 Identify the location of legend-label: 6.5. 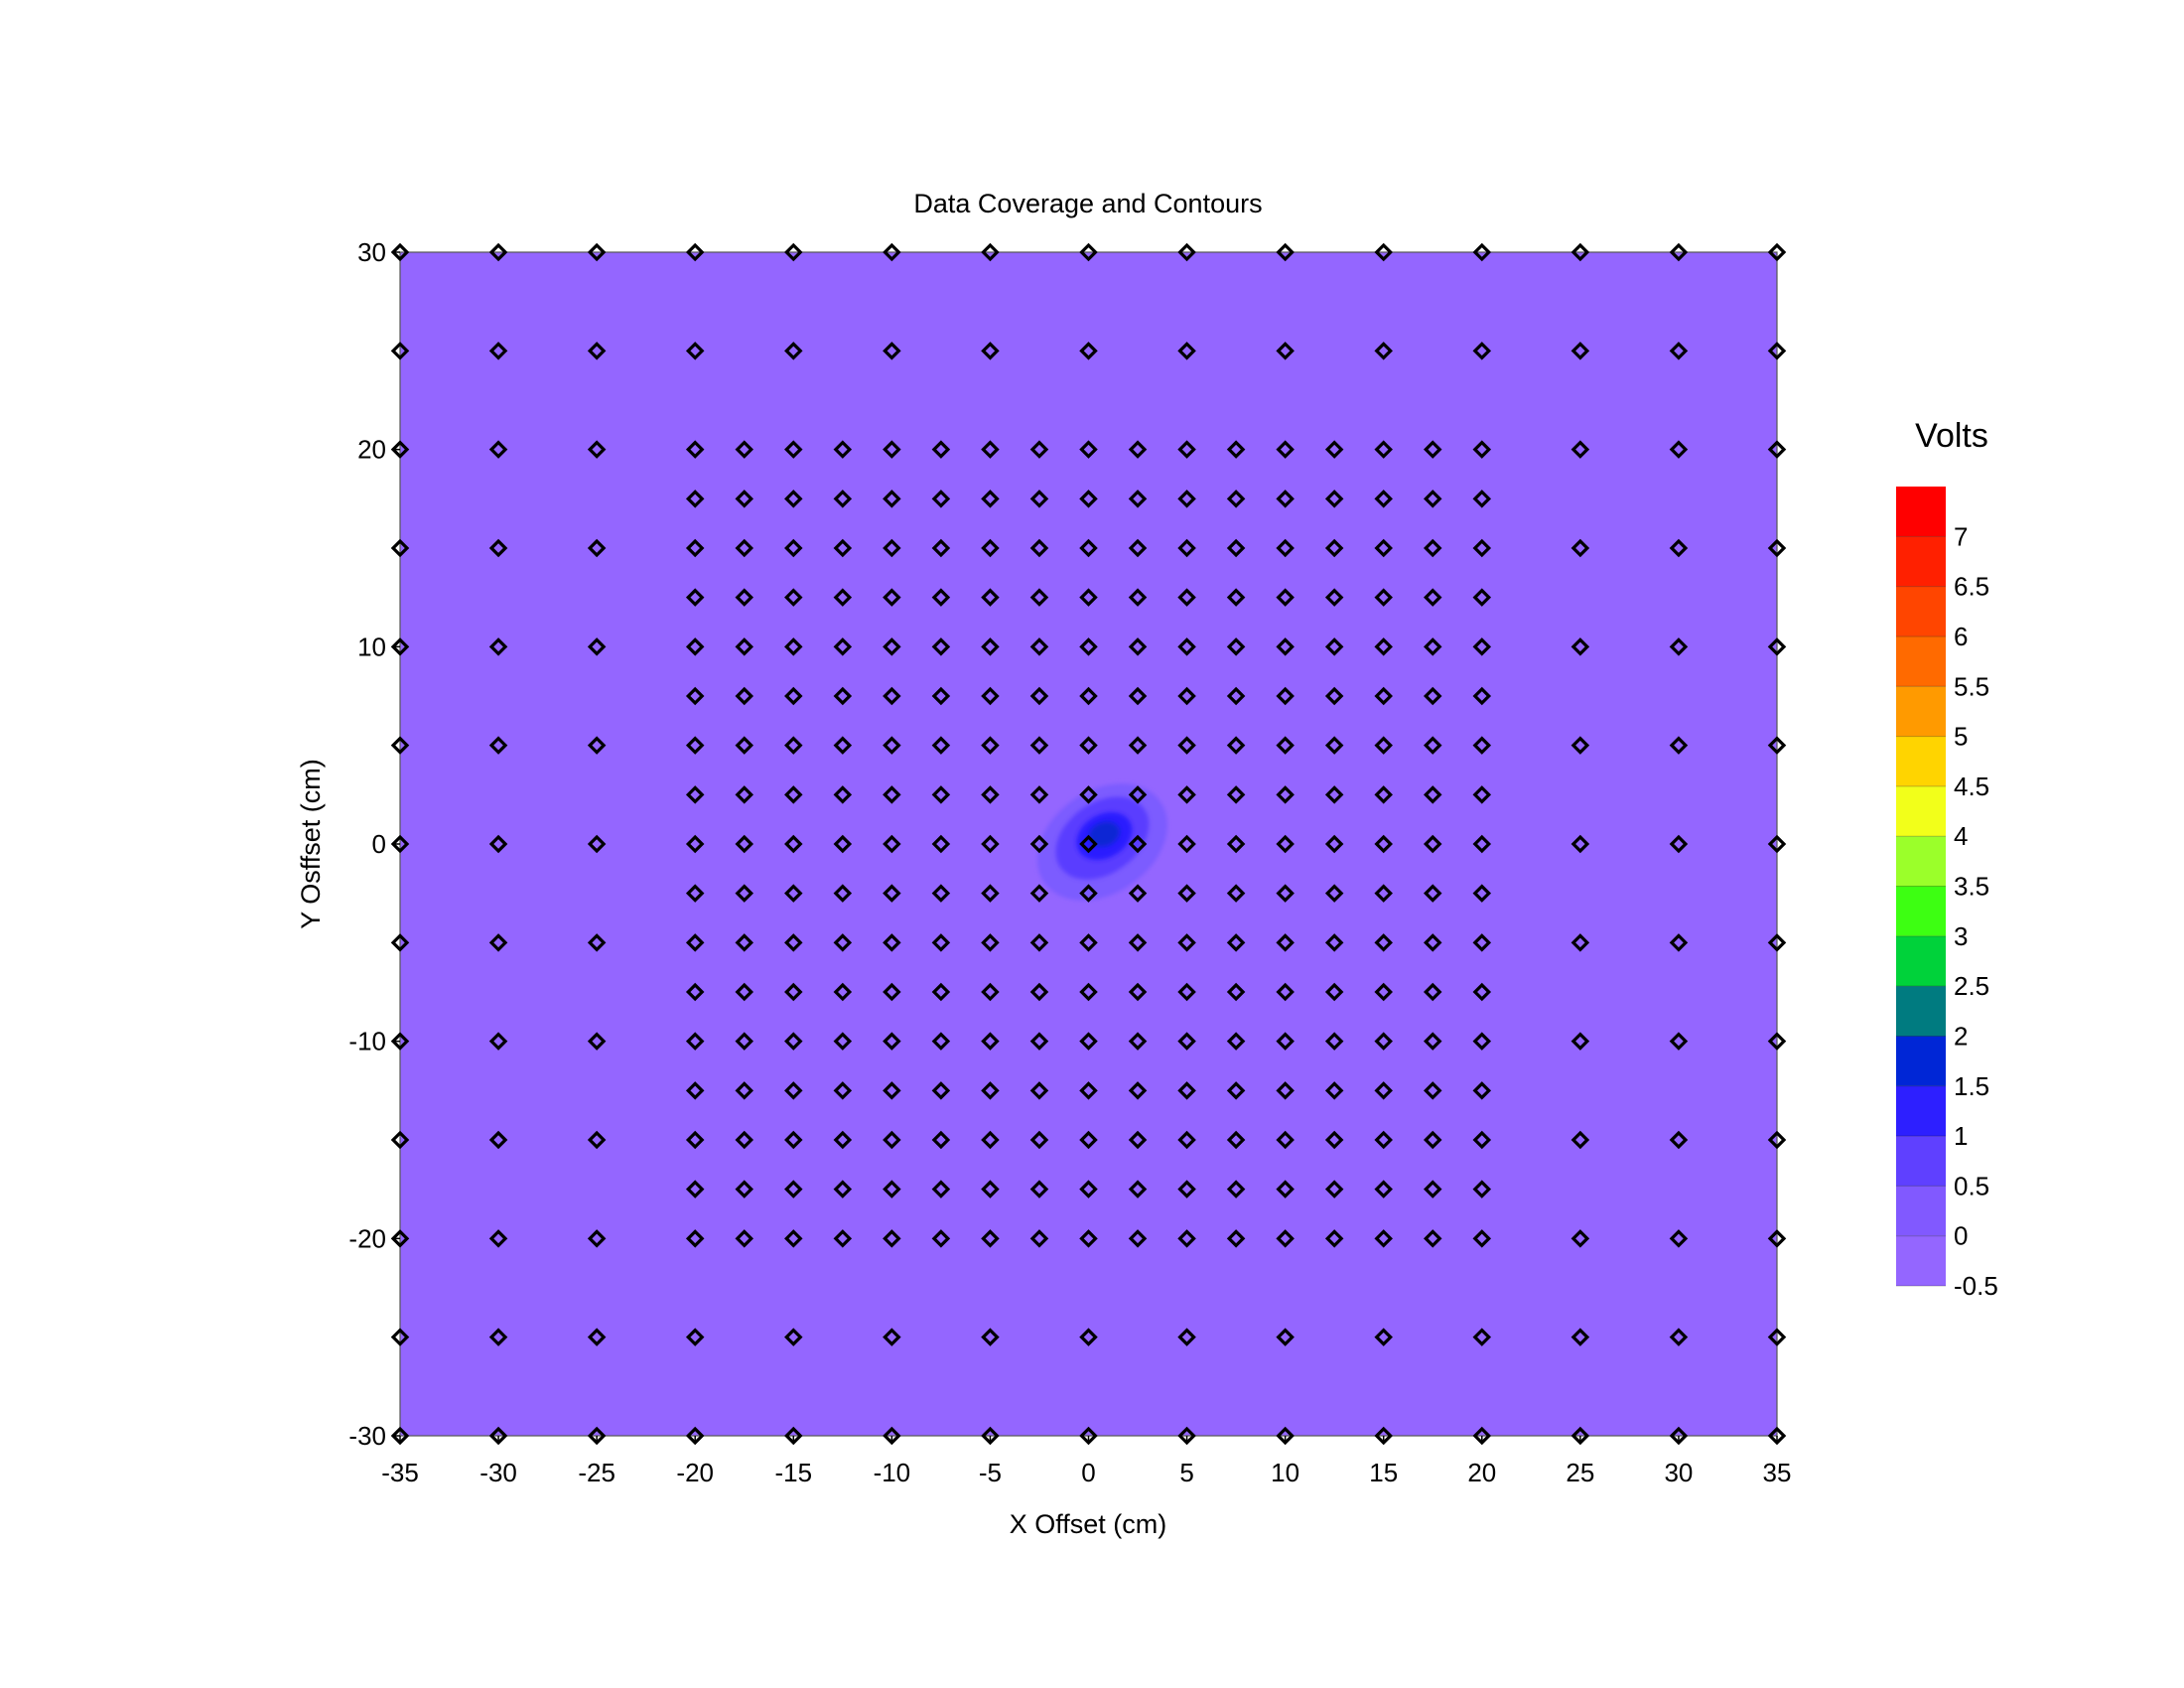
(1971, 587).